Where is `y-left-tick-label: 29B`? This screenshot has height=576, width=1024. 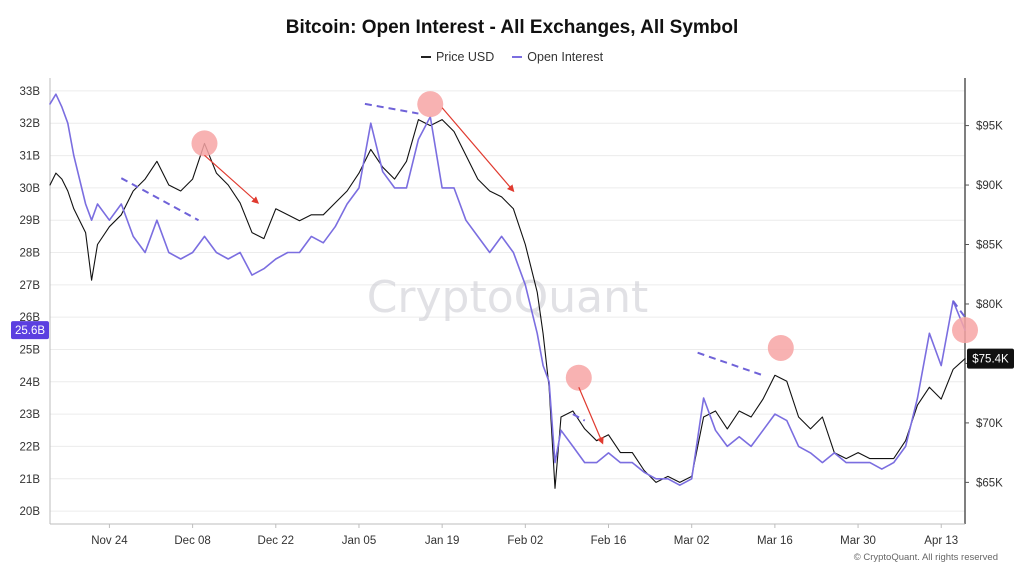
y-left-tick-label: 29B is located at coordinates (30, 221).